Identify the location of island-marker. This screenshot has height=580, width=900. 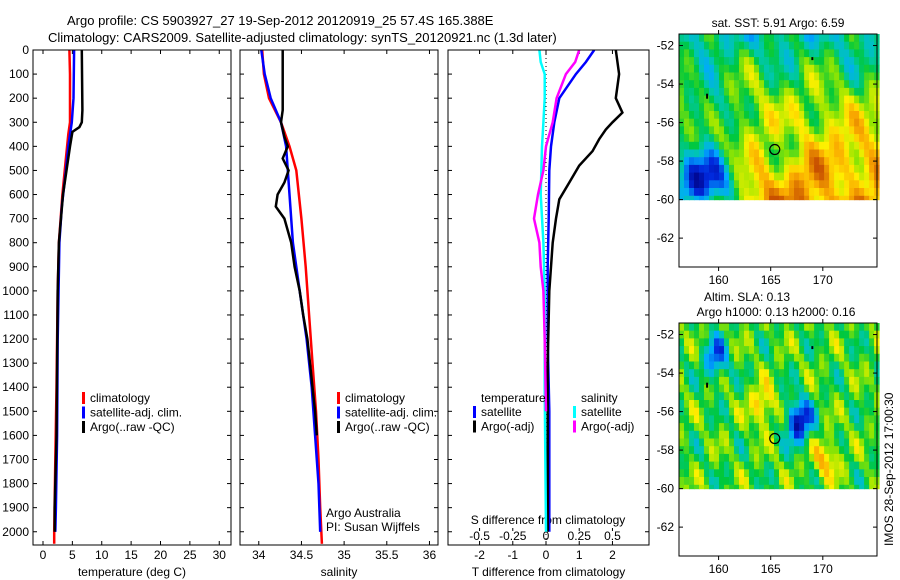
(707, 96).